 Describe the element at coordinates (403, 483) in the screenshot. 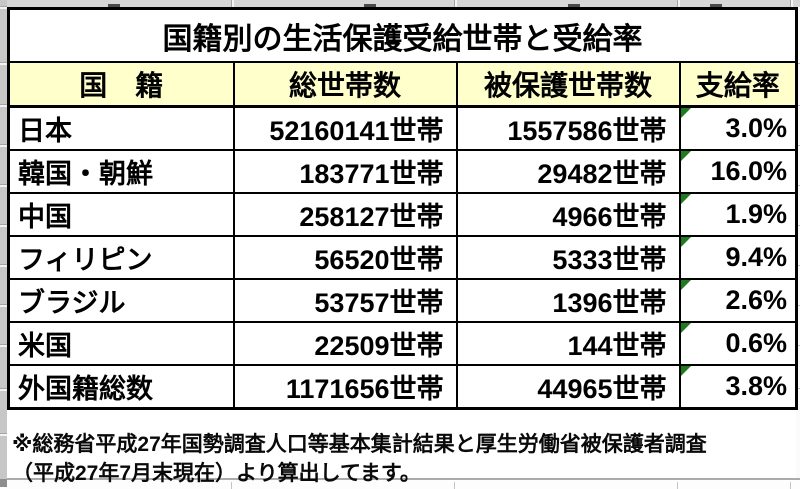

I see `spreadsheet-bottom-row-cutoff` at that location.